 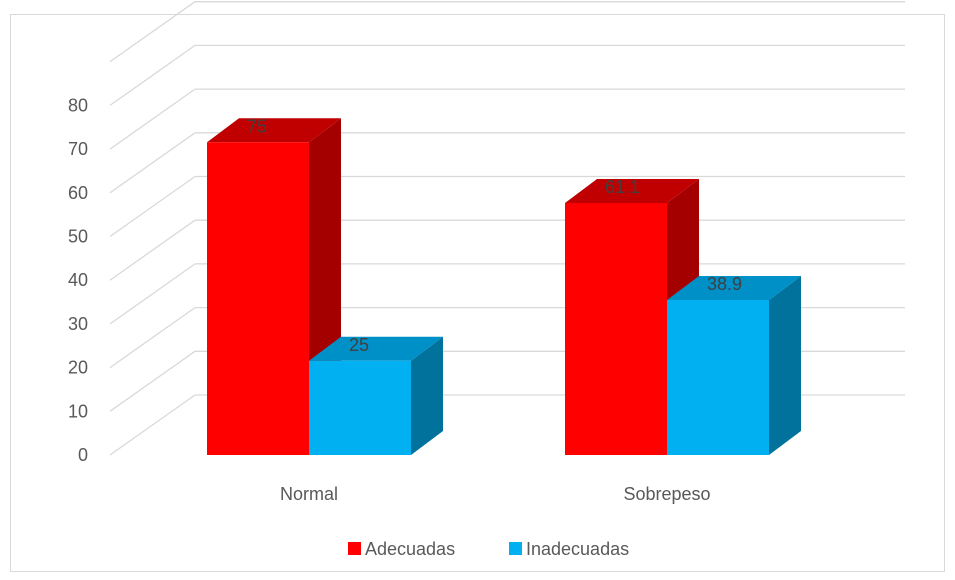 I want to click on y-tick-label: 10, so click(x=78, y=411).